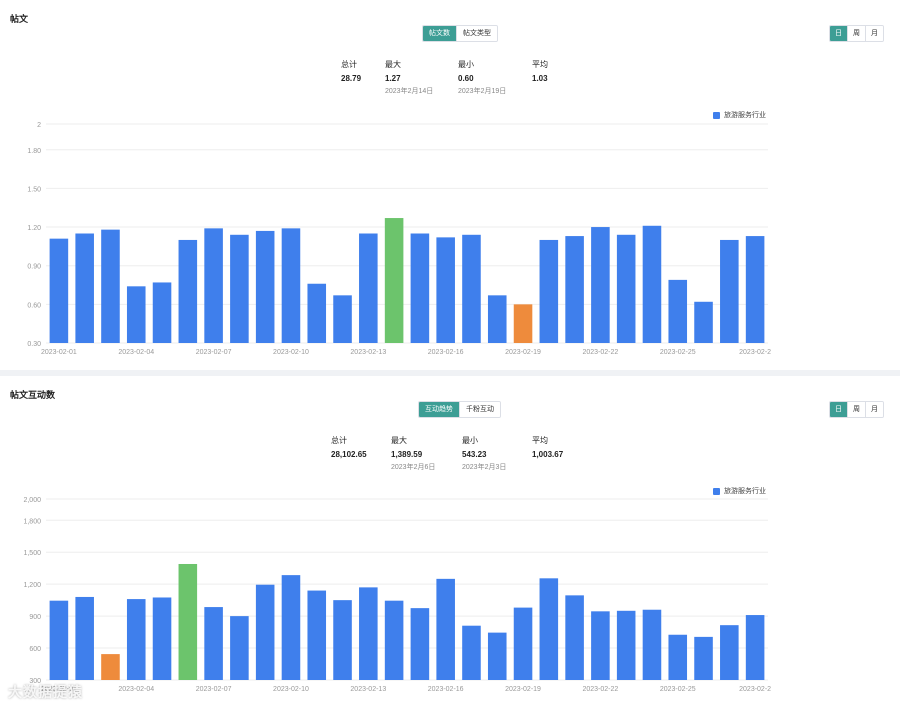 The image size is (900, 708). I want to click on x-tick-label: 2023-02-25, so click(678, 689).